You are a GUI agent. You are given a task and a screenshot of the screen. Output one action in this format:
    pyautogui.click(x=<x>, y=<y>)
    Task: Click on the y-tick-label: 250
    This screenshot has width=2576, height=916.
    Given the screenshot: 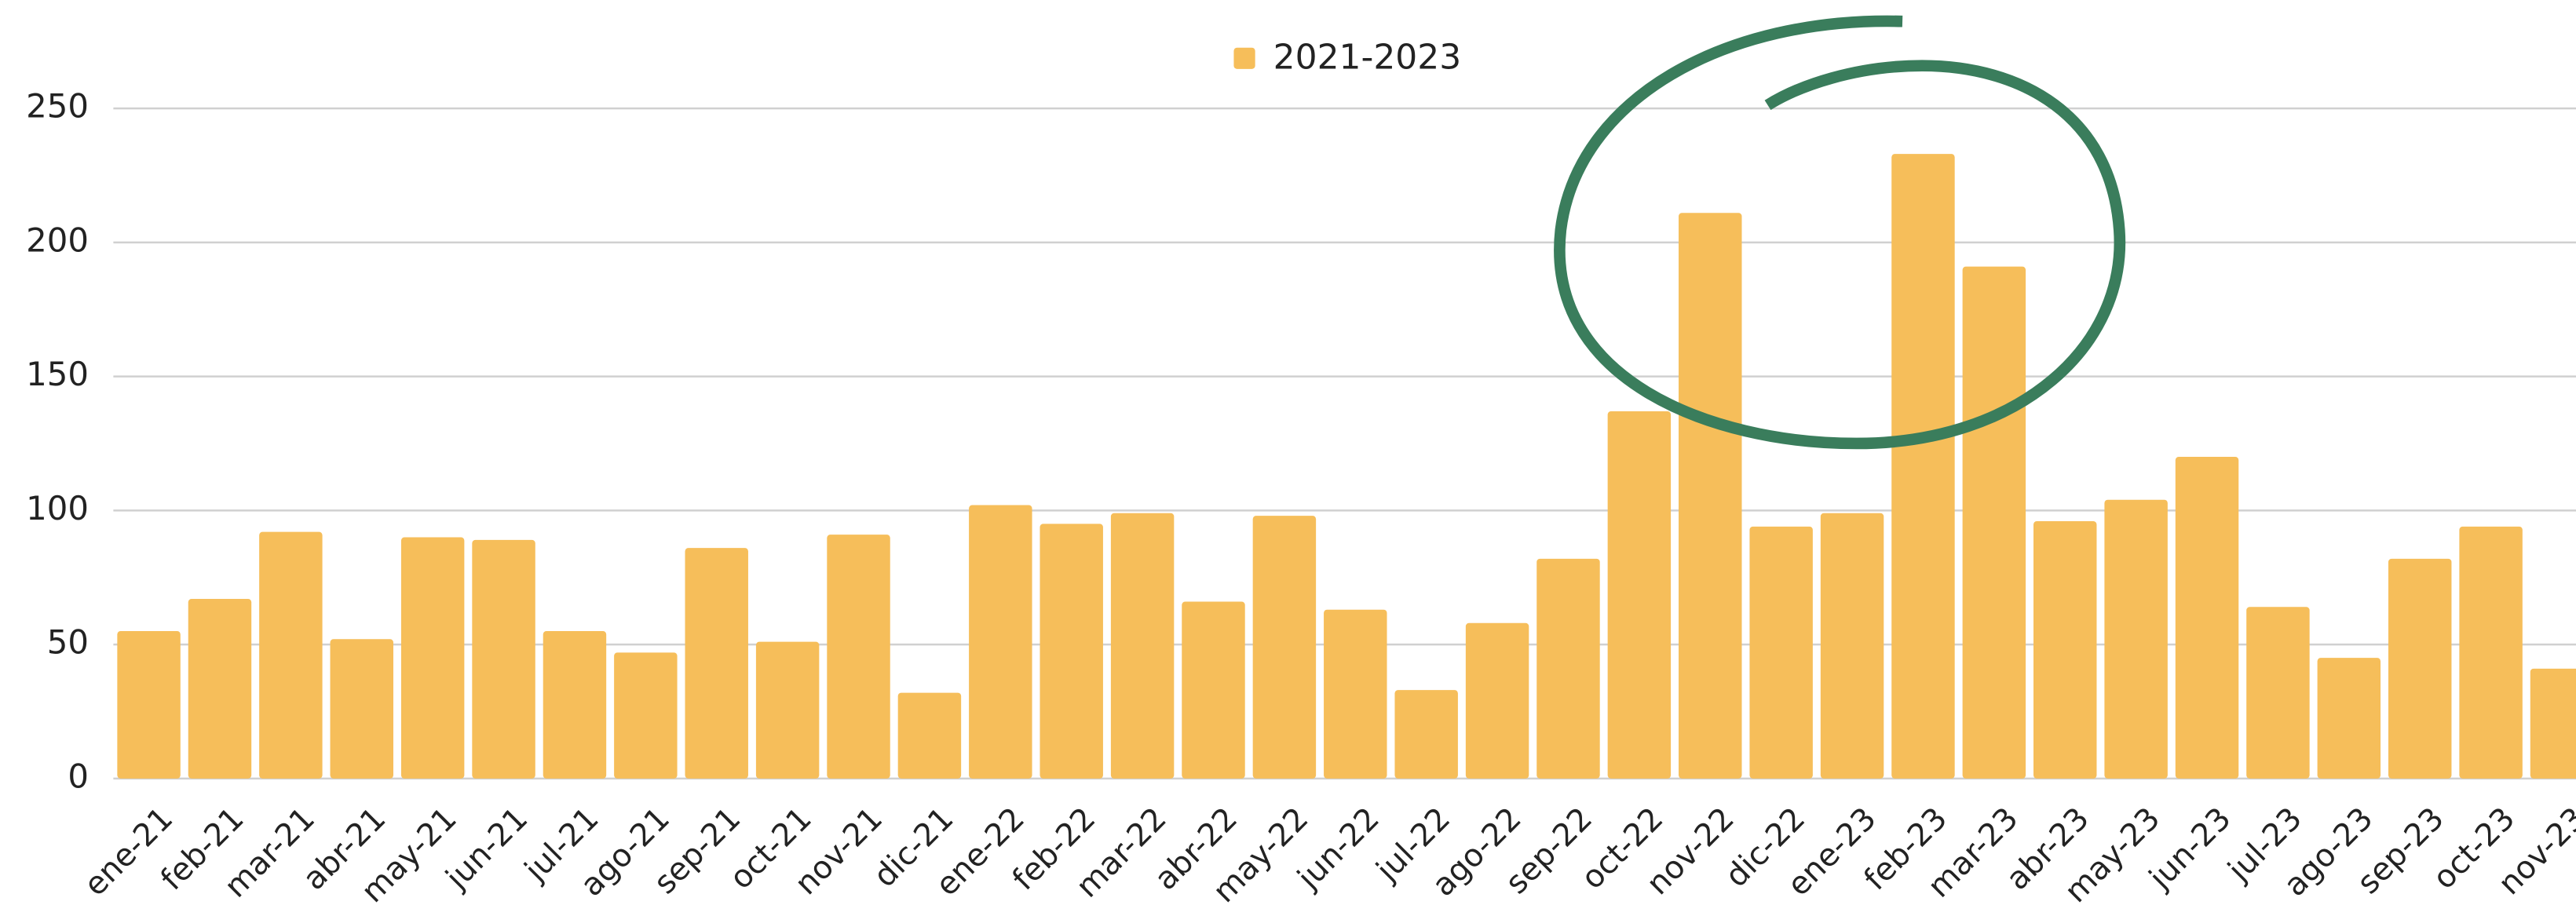 What is the action you would take?
    pyautogui.click(x=57, y=106)
    